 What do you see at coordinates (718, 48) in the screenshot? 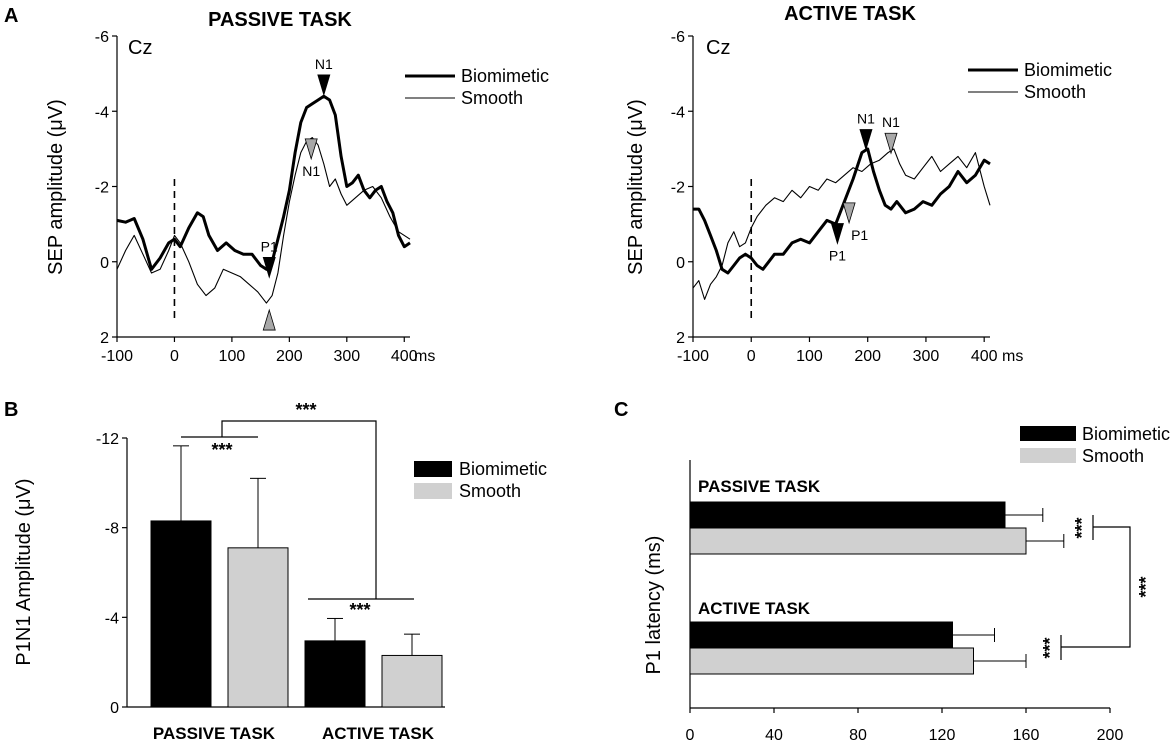
I see `channel-label-active: Cz` at bounding box center [718, 48].